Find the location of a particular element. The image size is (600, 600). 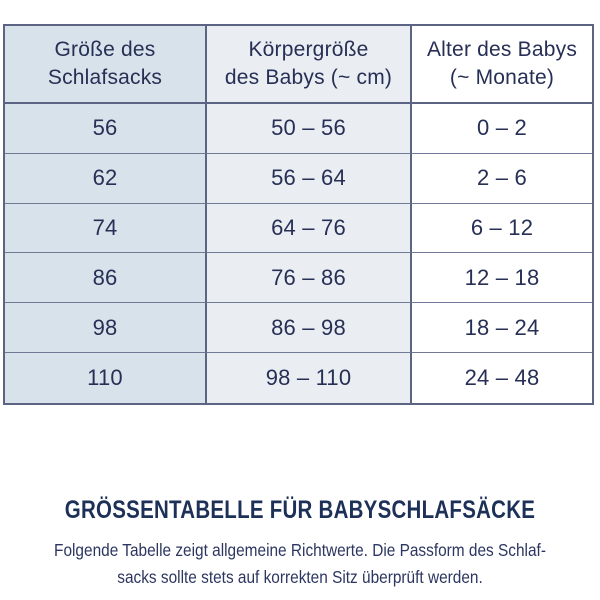

table-cell-size: 62 is located at coordinates (106, 178).